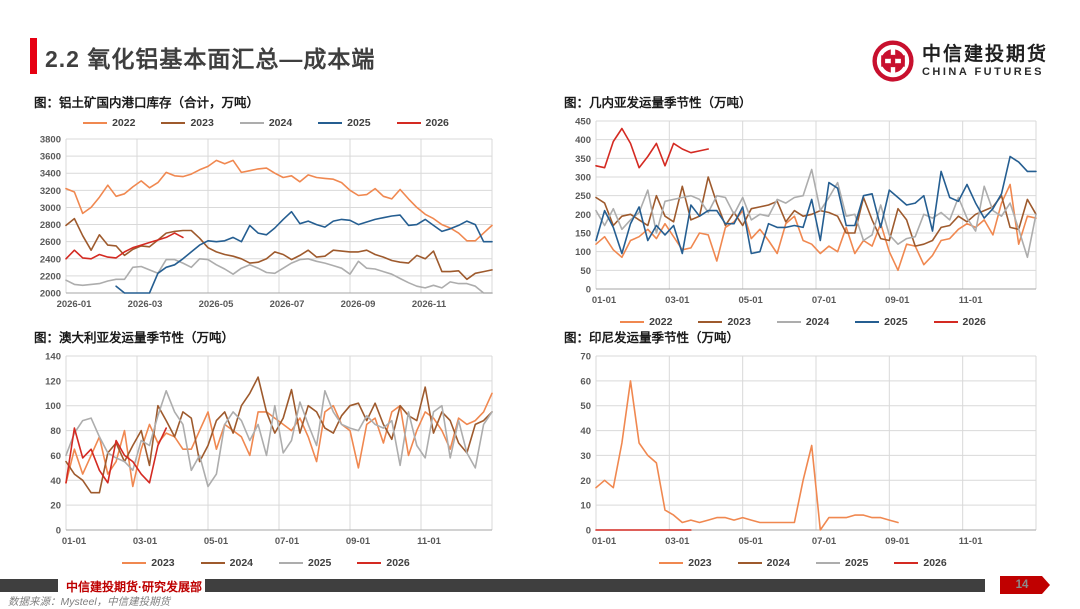 The width and height of the screenshot is (1080, 609). What do you see at coordinates (147, 103) in the screenshot?
I see `chart-title: 图：铝土矿国内港口库存（合计，万吨）` at bounding box center [147, 103].